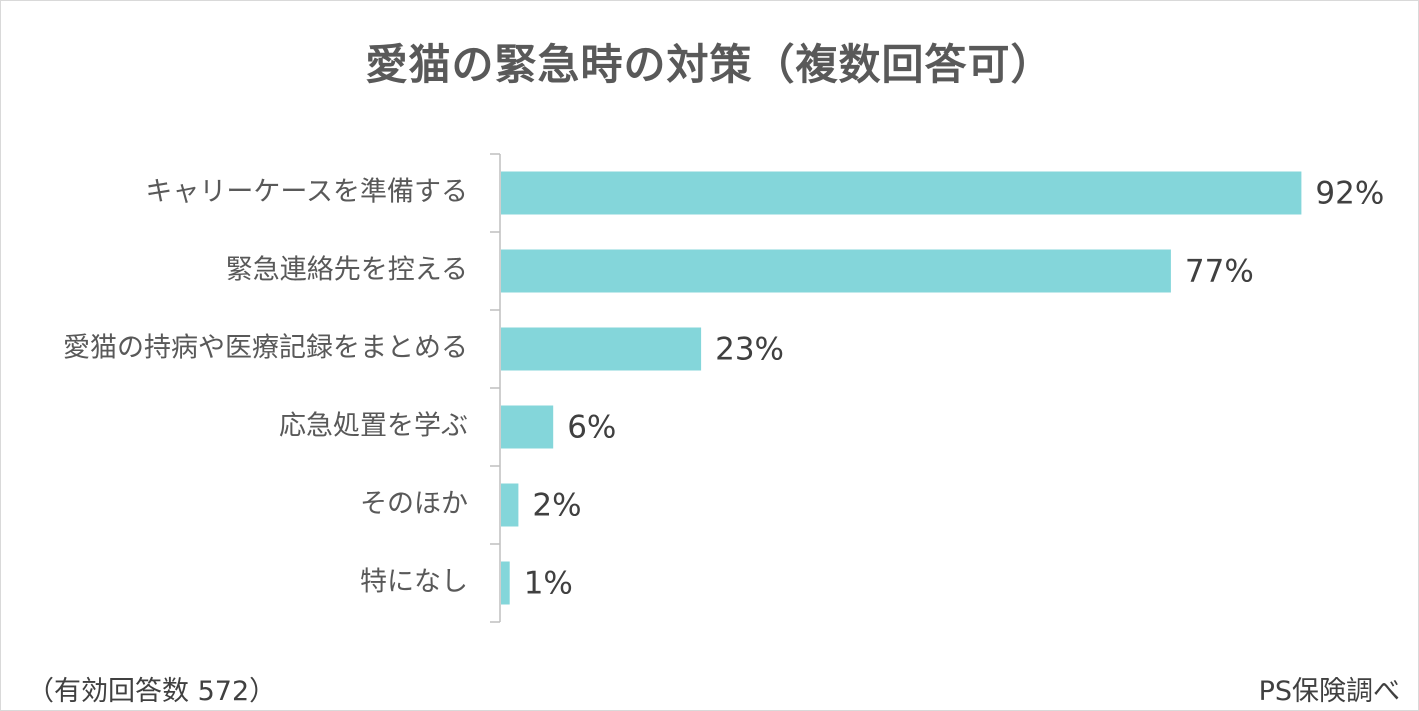  What do you see at coordinates (414, 504) in the screenshot?
I see `category-label: そのほか` at bounding box center [414, 504].